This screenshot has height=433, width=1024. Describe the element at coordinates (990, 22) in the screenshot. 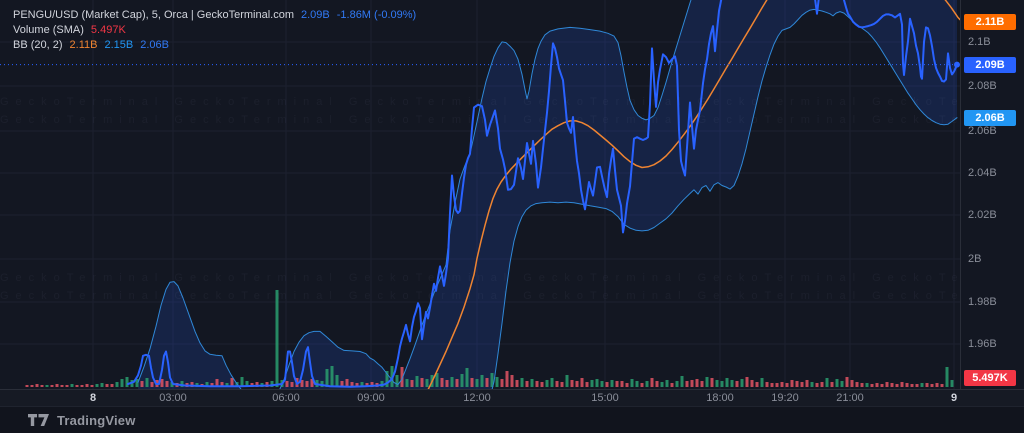

I see `price-axis-badge: 2.11B` at that location.